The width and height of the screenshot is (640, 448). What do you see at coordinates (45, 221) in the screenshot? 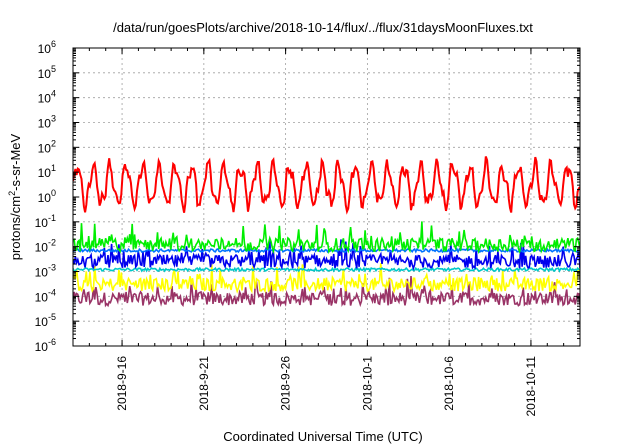
I see `y-tick-label: 10⁻¹` at bounding box center [45, 221].